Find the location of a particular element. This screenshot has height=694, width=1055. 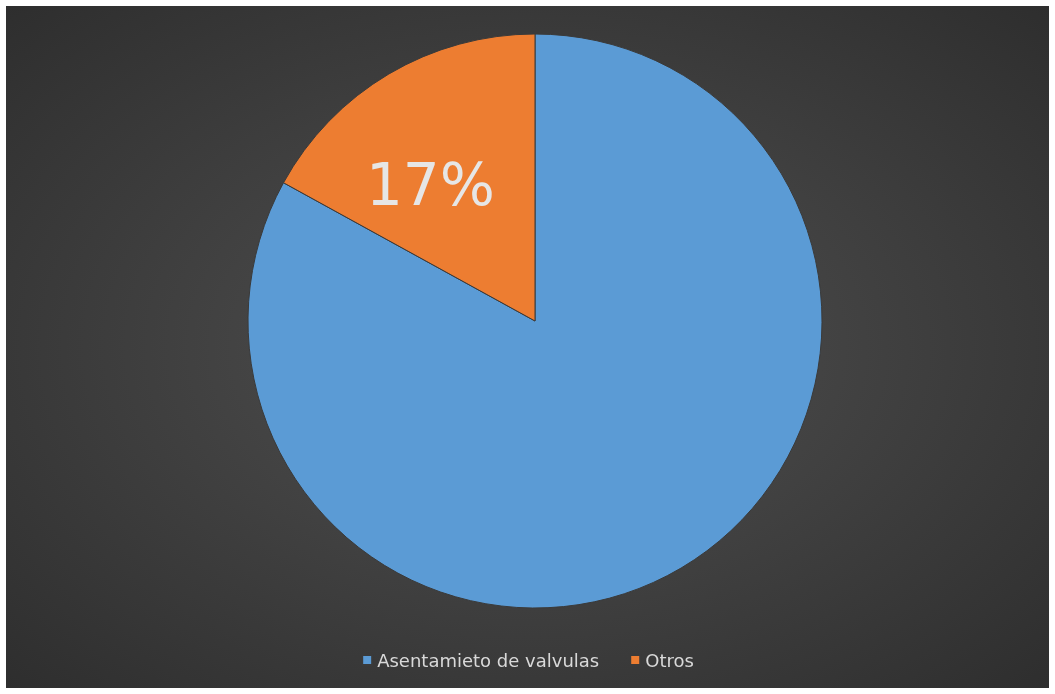

legend-label: Otros is located at coordinates (669, 660).